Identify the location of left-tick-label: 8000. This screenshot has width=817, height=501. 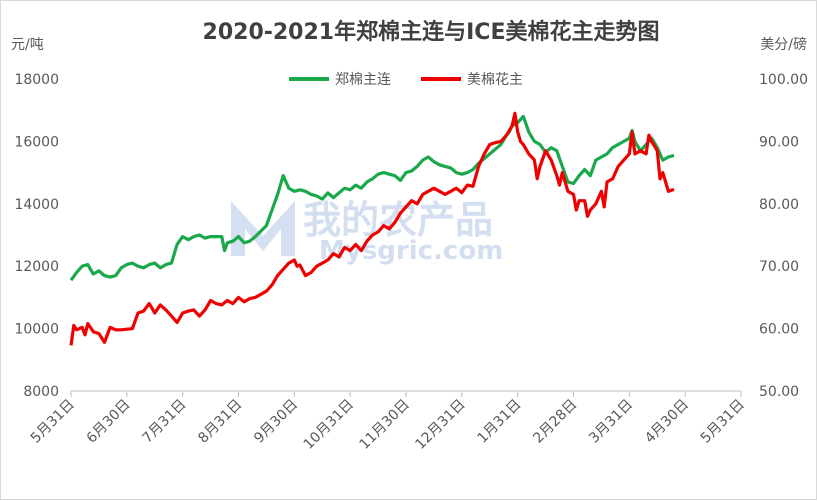
(41, 392).